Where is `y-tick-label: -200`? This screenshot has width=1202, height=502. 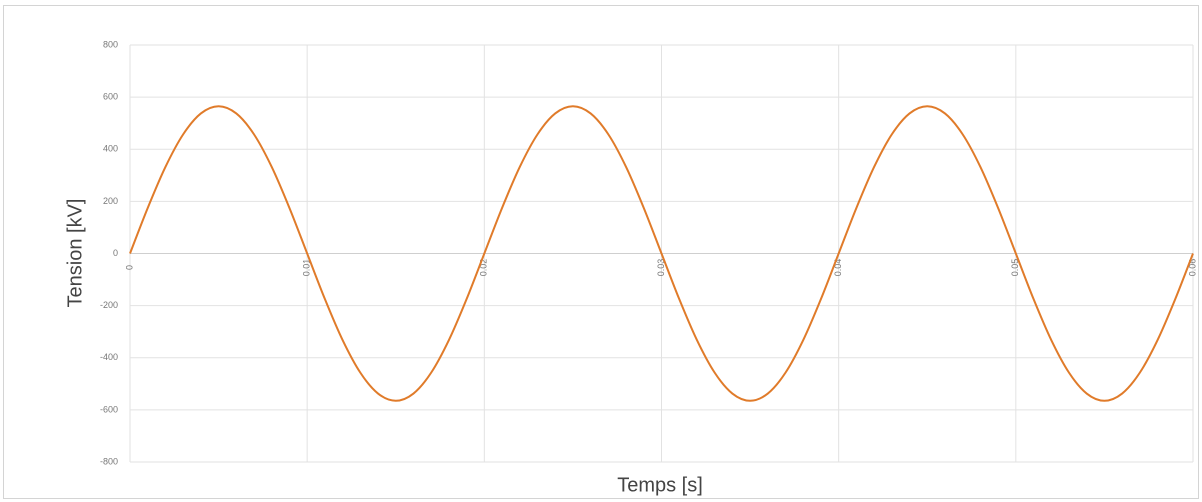
y-tick-label: -200 is located at coordinates (109, 305).